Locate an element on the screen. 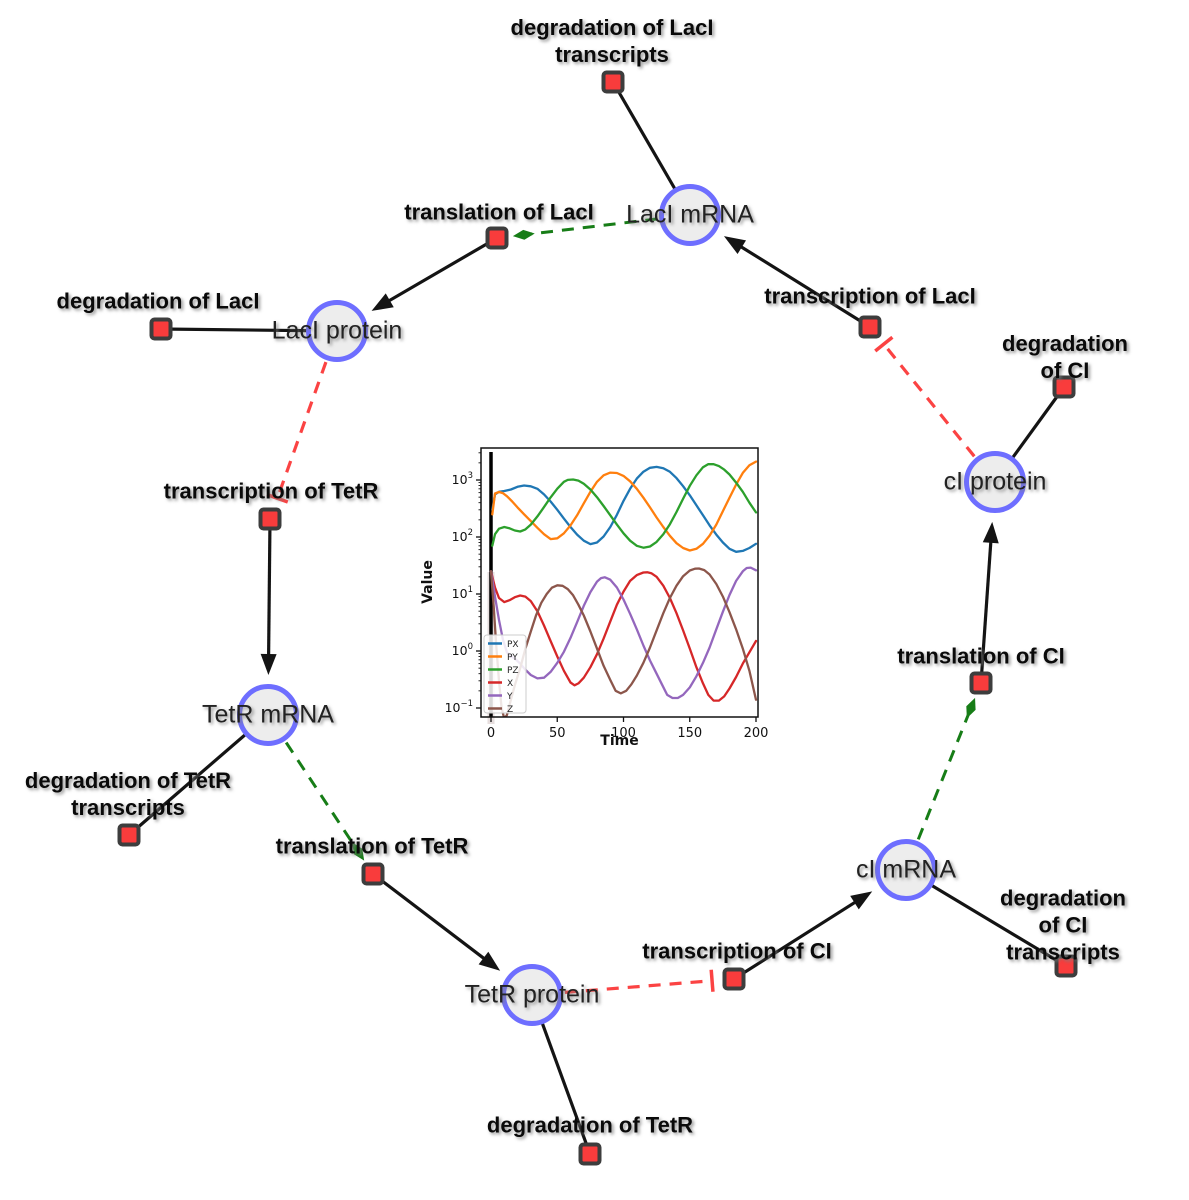 Image resolution: width=1189 pixels, height=1200 pixels. species-node-tetr-protein is located at coordinates (532, 995).